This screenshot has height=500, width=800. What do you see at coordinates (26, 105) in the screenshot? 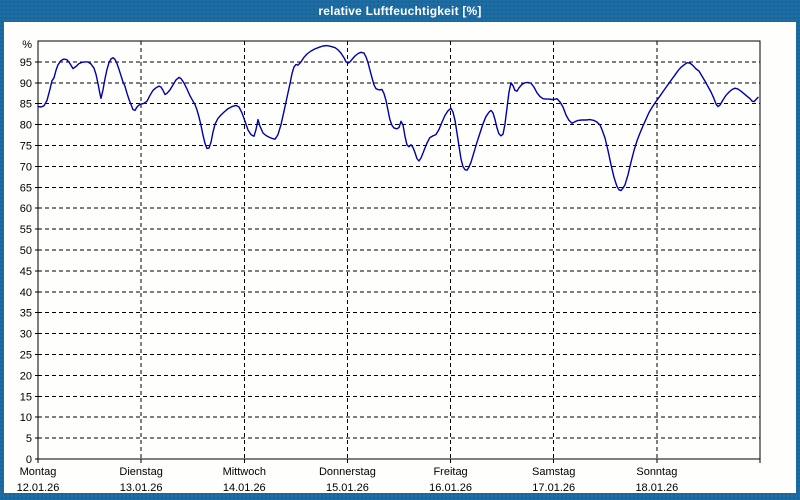
I see `y-tick-label: 85` at bounding box center [26, 105].